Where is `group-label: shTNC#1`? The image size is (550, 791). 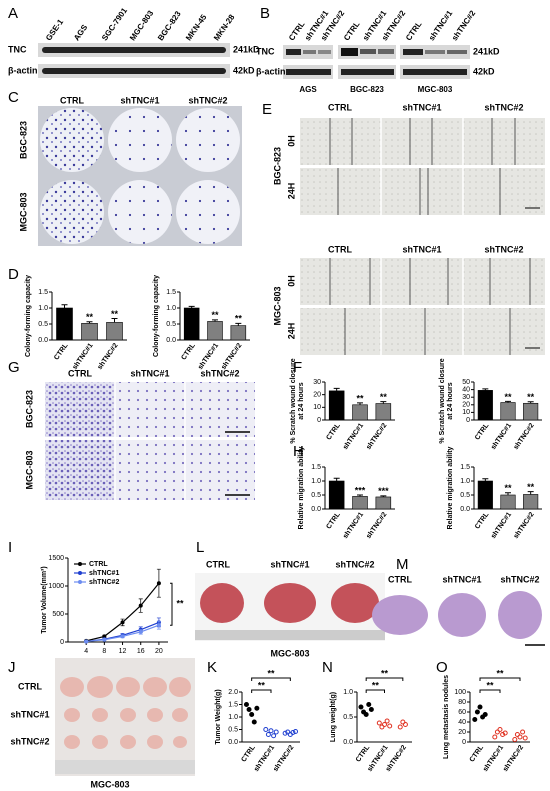
group-label: shTNC#1 is located at coordinates (421, 249).